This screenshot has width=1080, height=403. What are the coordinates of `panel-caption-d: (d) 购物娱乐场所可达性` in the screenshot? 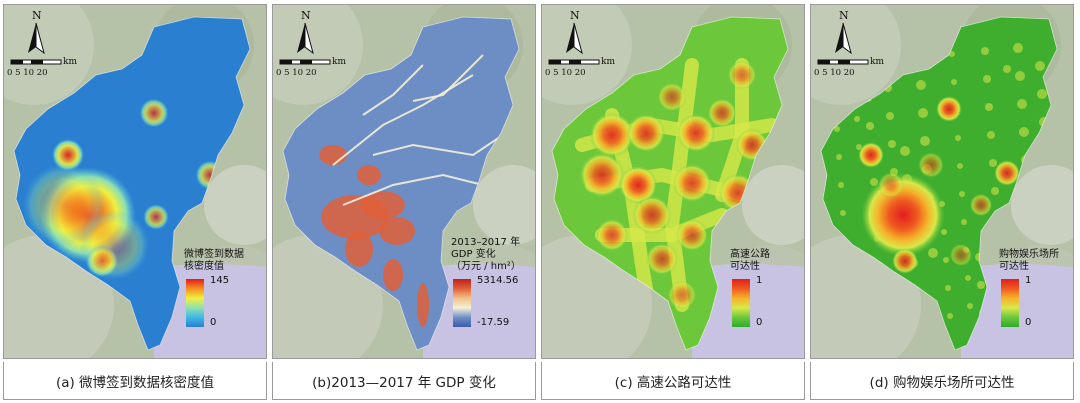 It's located at (942, 381).